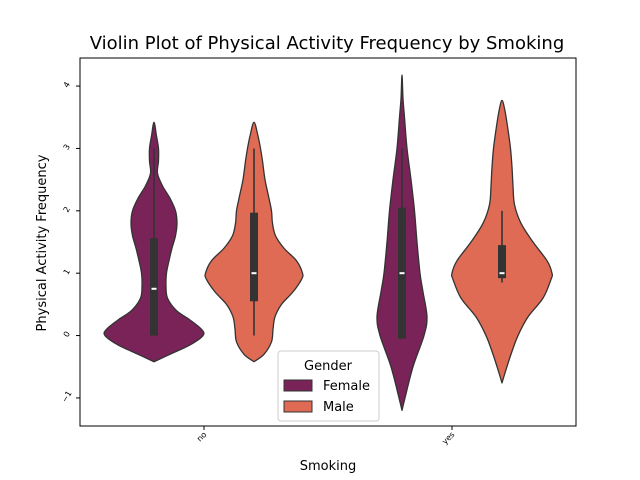 This screenshot has width=640, height=480. I want to click on y-tick-label-1: 1, so click(67, 271).